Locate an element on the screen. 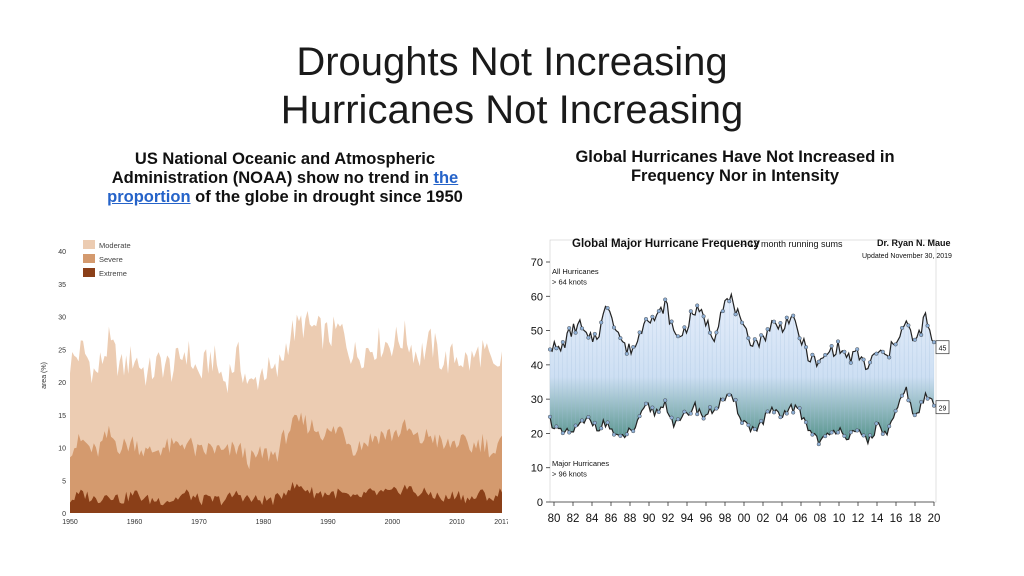  hurricane-chart-author: Dr. Ryan N. Maue is located at coordinates (914, 243).